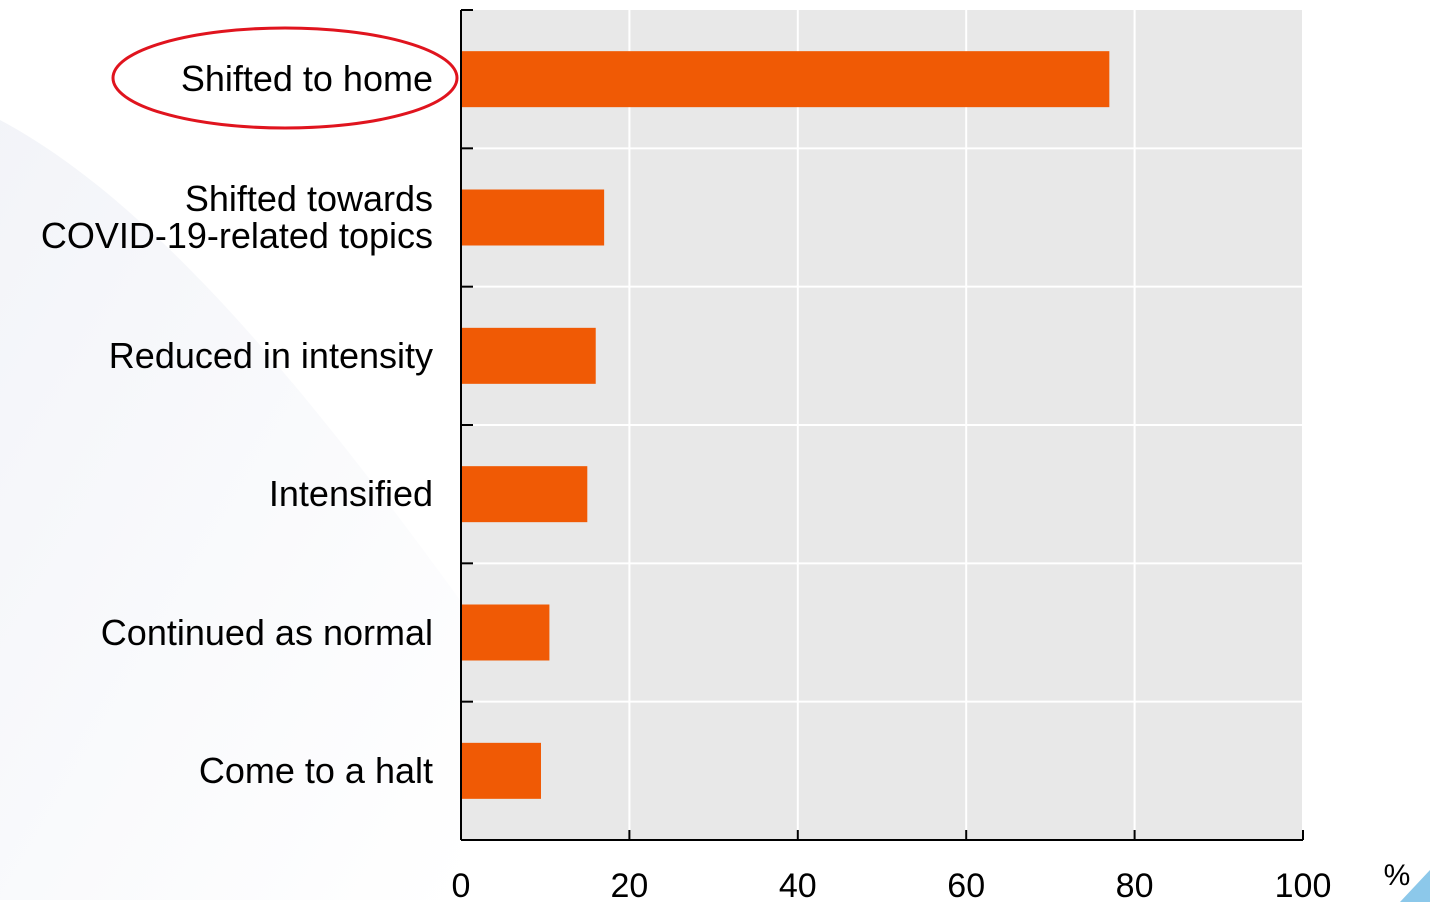 The width and height of the screenshot is (1430, 902). I want to click on y-tick-label: Shifted to home, so click(306, 79).